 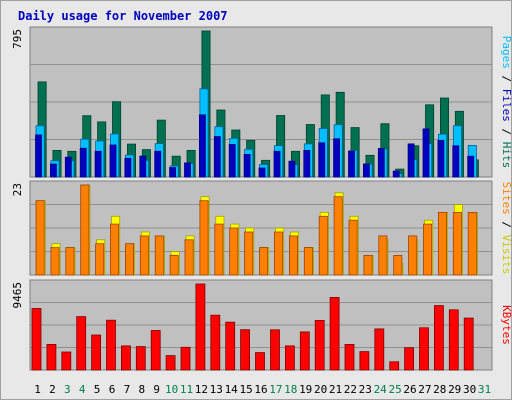 What do you see at coordinates (424, 389) in the screenshot?
I see `x-tick-label-day-27: 27` at bounding box center [424, 389].